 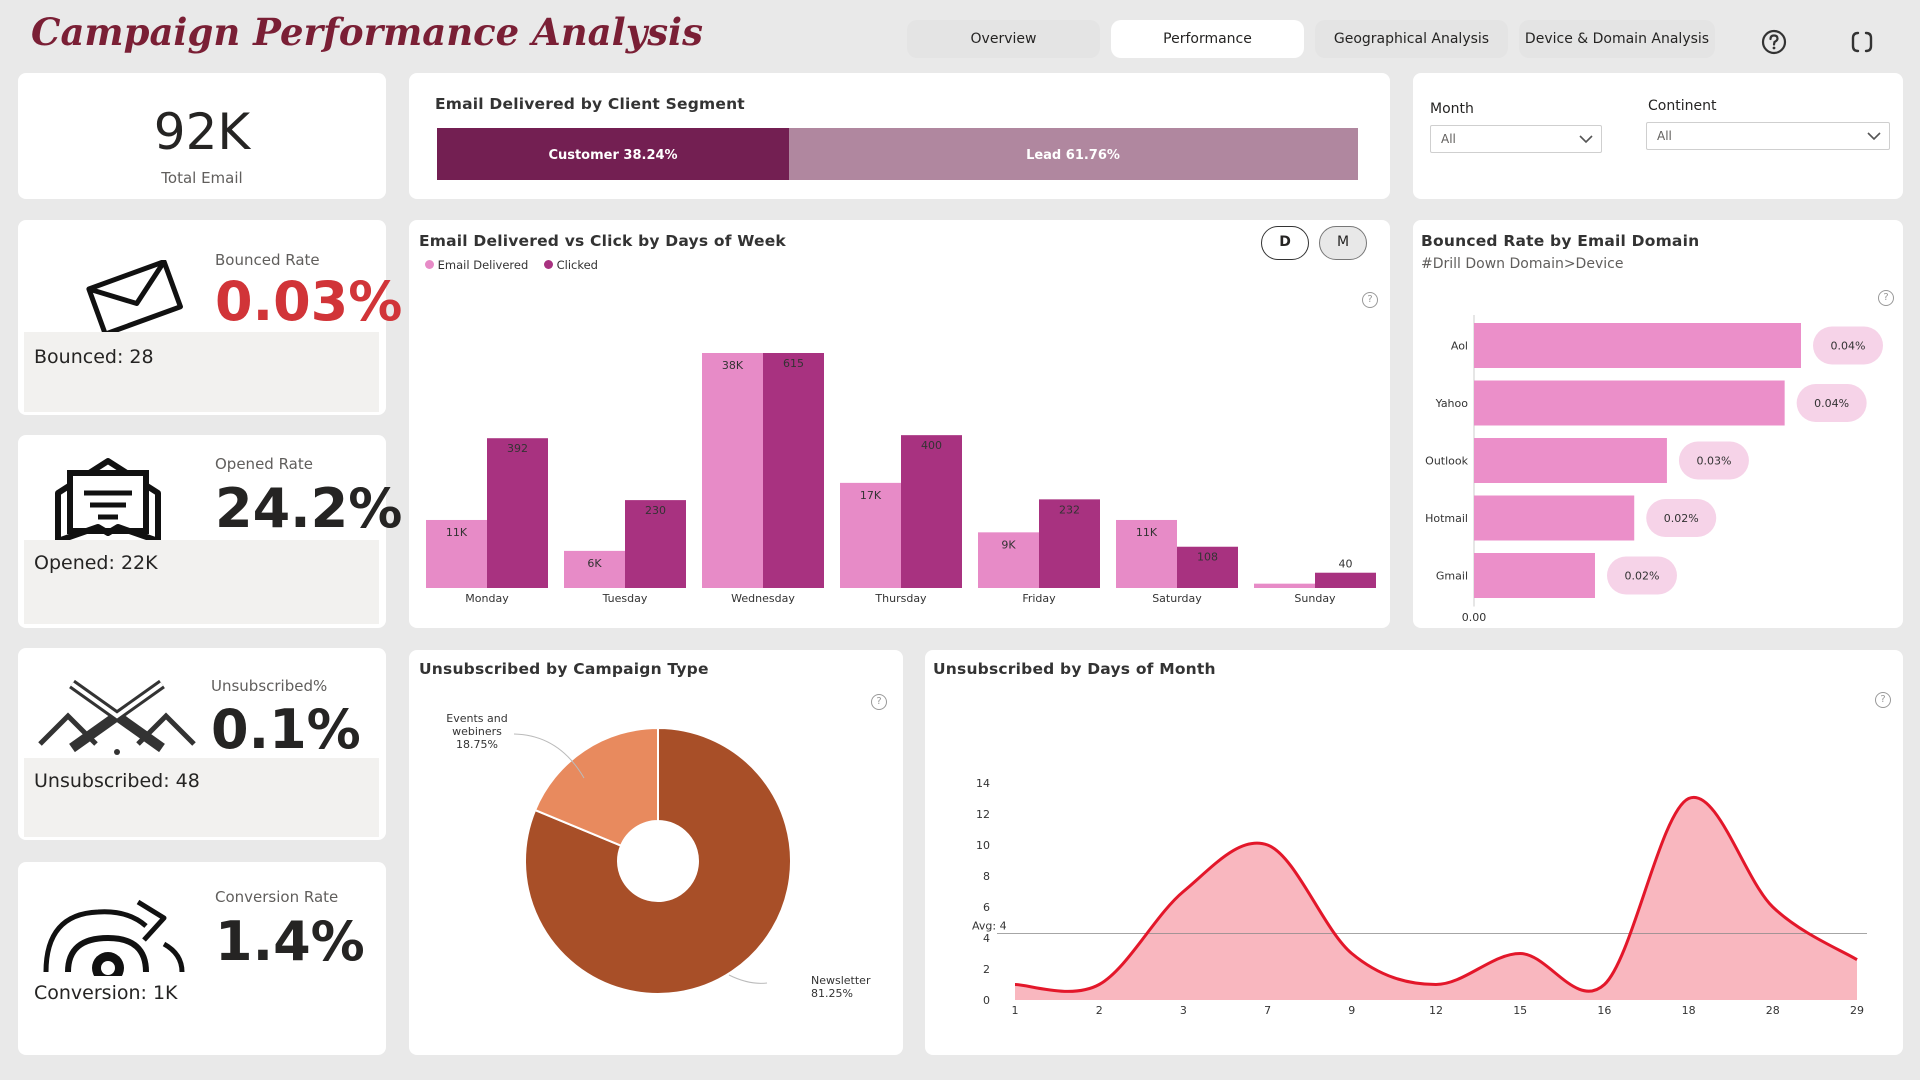 I want to click on newsletter-slice, so click(x=658, y=860).